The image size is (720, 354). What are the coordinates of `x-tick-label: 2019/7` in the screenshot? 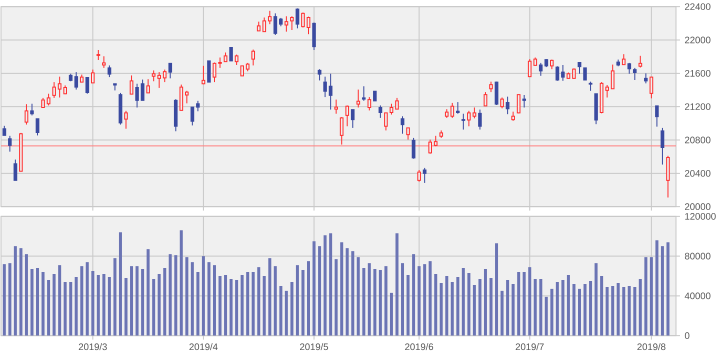 It's located at (530, 346).